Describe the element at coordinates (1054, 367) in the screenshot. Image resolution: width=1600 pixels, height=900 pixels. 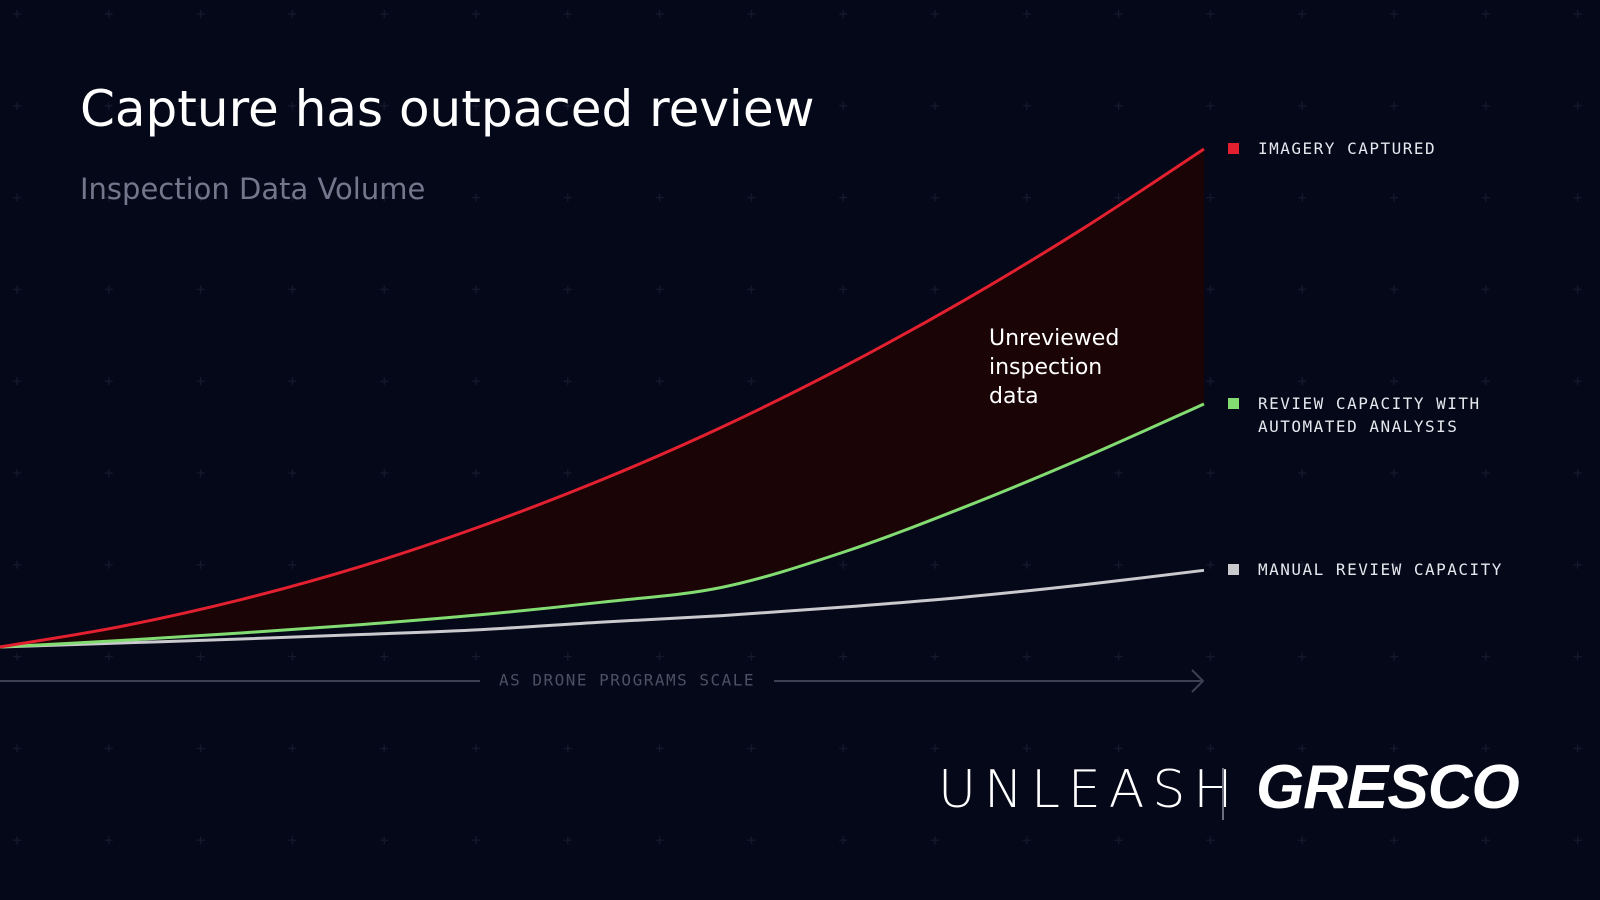
I see `annotation: Unreviewed inspection data` at that location.